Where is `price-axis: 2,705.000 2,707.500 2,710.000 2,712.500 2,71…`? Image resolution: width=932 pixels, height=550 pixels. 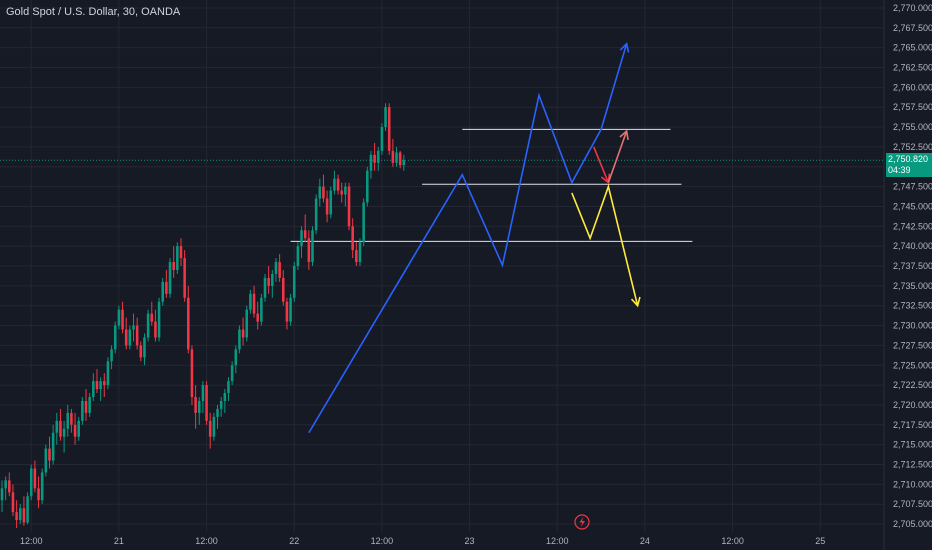 price-axis: 2,705.000 2,707.500 2,710.000 2,712.500 2,71… is located at coordinates (912, 266).